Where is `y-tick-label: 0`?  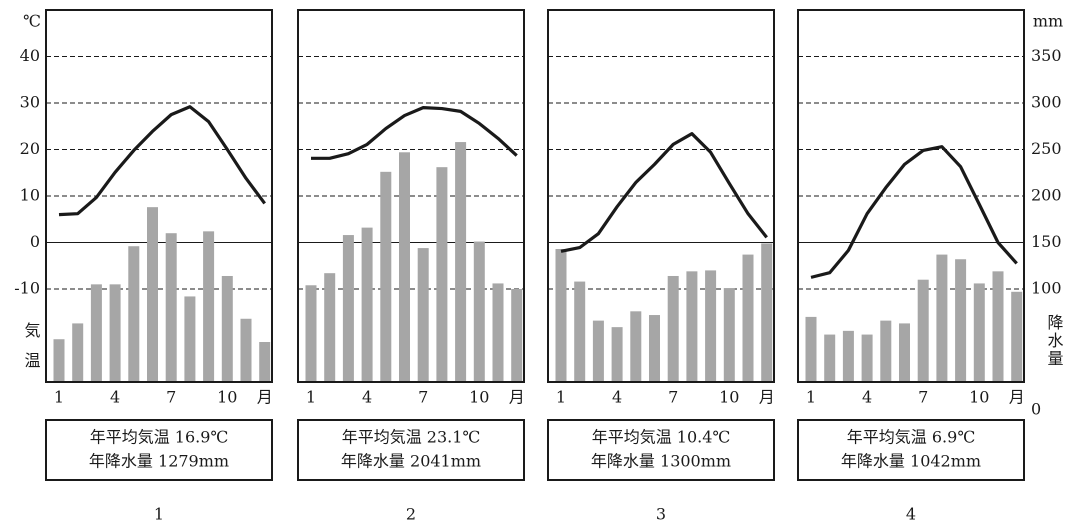 y-tick-label: 0 is located at coordinates (35, 241).